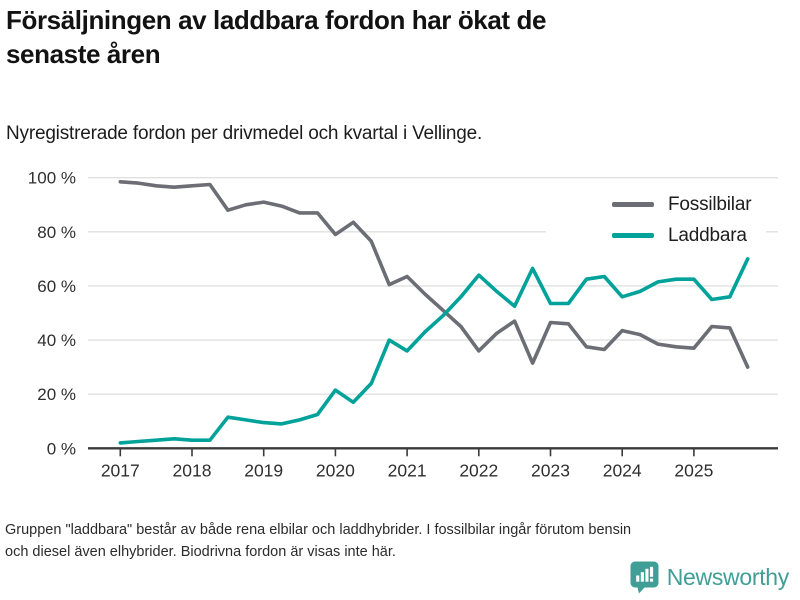 This screenshot has width=800, height=600. Describe the element at coordinates (52, 178) in the screenshot. I see `y-axis-label: 100 %` at that location.